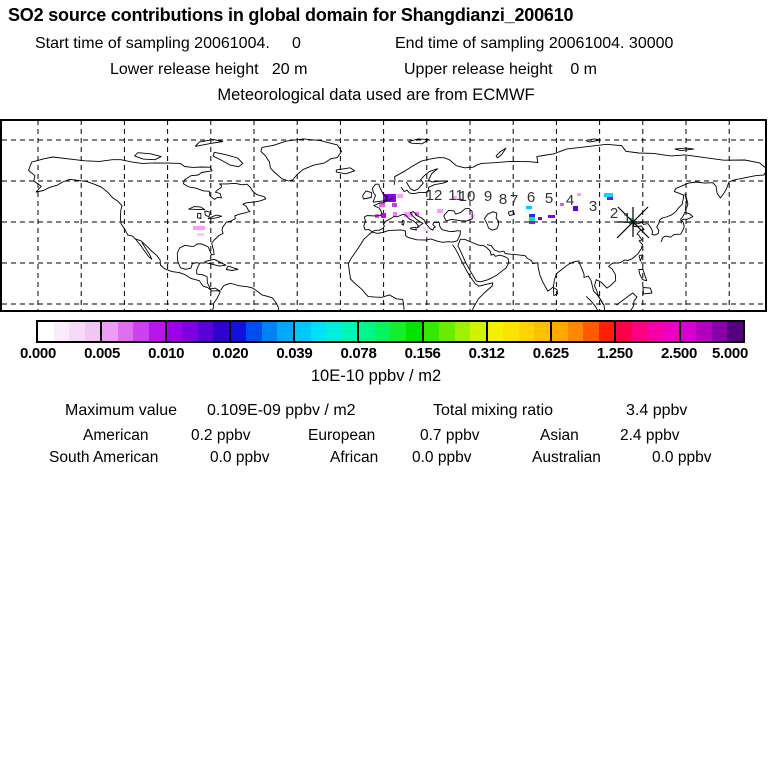 The width and height of the screenshot is (768, 768). I want to click on colorbar-tick-label: 0.010, so click(166, 353).